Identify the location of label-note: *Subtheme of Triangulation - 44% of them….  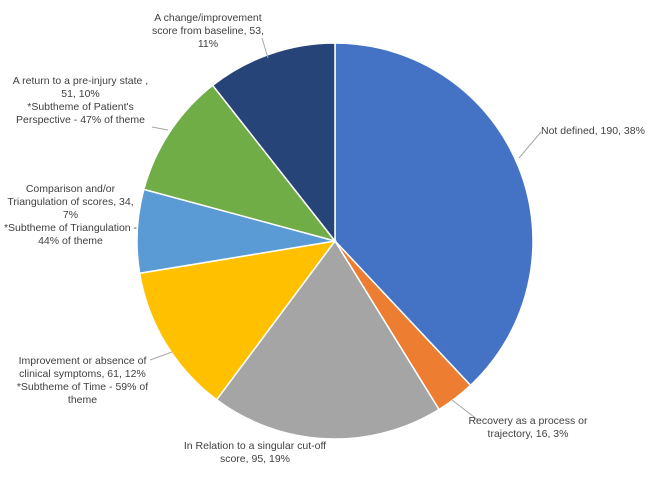
(70, 234).